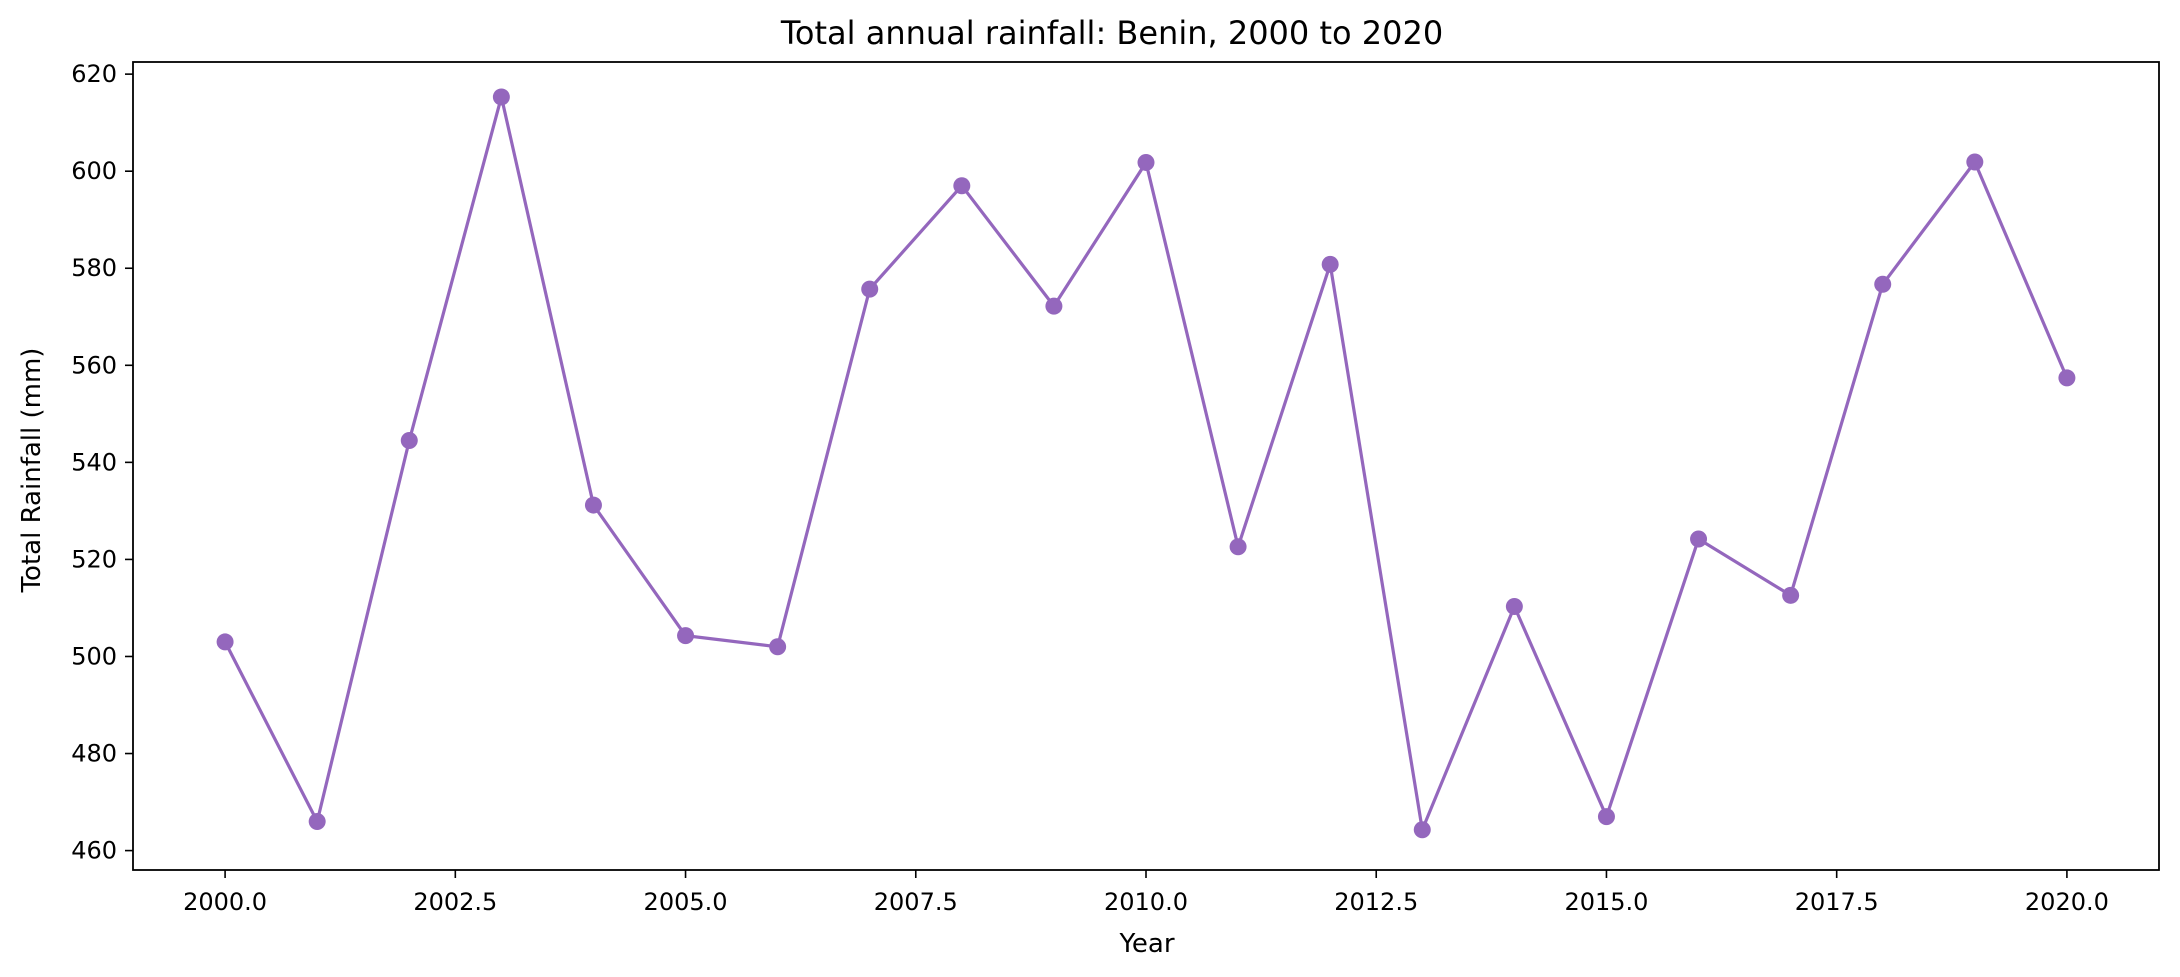 The height and width of the screenshot is (977, 2180). Describe the element at coordinates (32, 471) in the screenshot. I see `y-axis-label: Total Rainfall (mm)` at that location.